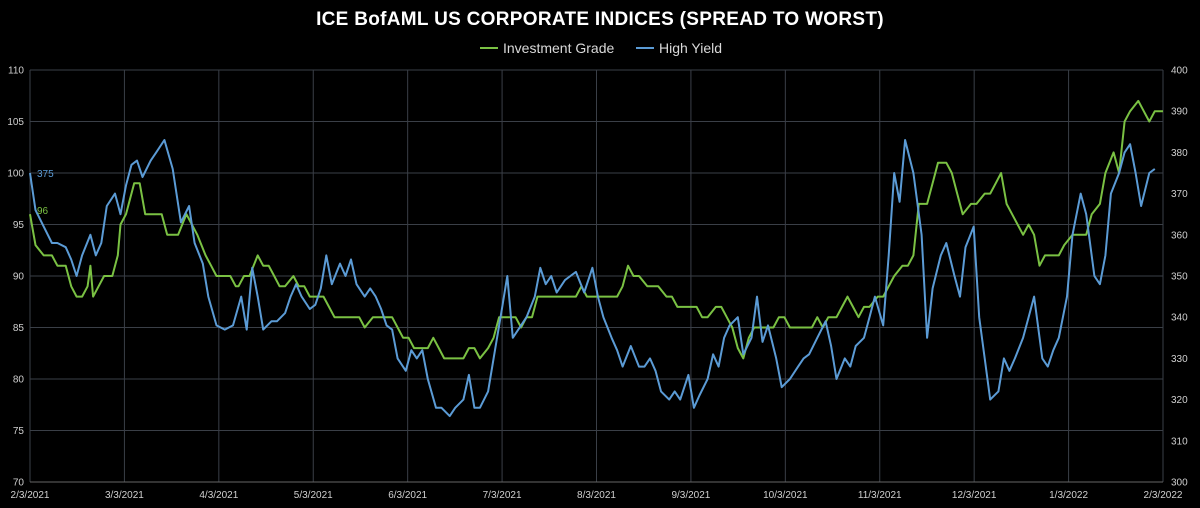  Describe the element at coordinates (1163, 495) in the screenshot. I see `x-tick-label: 2/3/2022` at that location.